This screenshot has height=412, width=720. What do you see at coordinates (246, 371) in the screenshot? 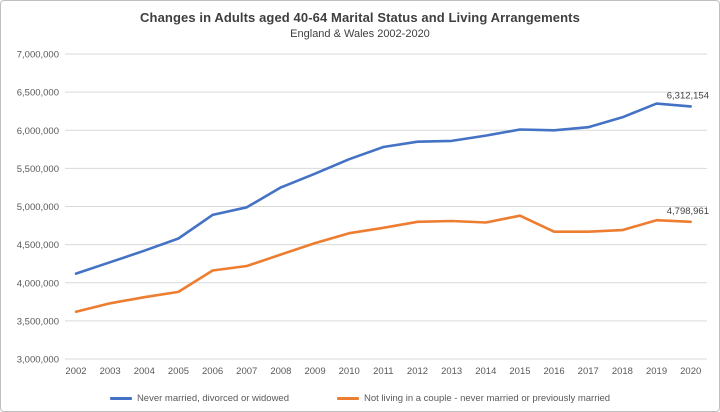
I see `x-tick-label: 2007` at bounding box center [246, 371].